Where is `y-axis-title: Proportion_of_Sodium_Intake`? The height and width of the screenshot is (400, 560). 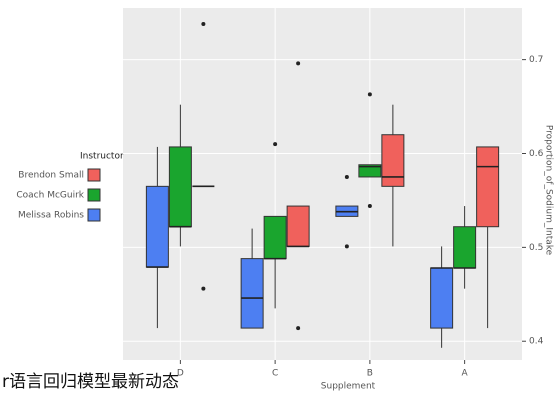
y-axis-title: Proportion_of_Sodium_Intake is located at coordinates (549, 190).